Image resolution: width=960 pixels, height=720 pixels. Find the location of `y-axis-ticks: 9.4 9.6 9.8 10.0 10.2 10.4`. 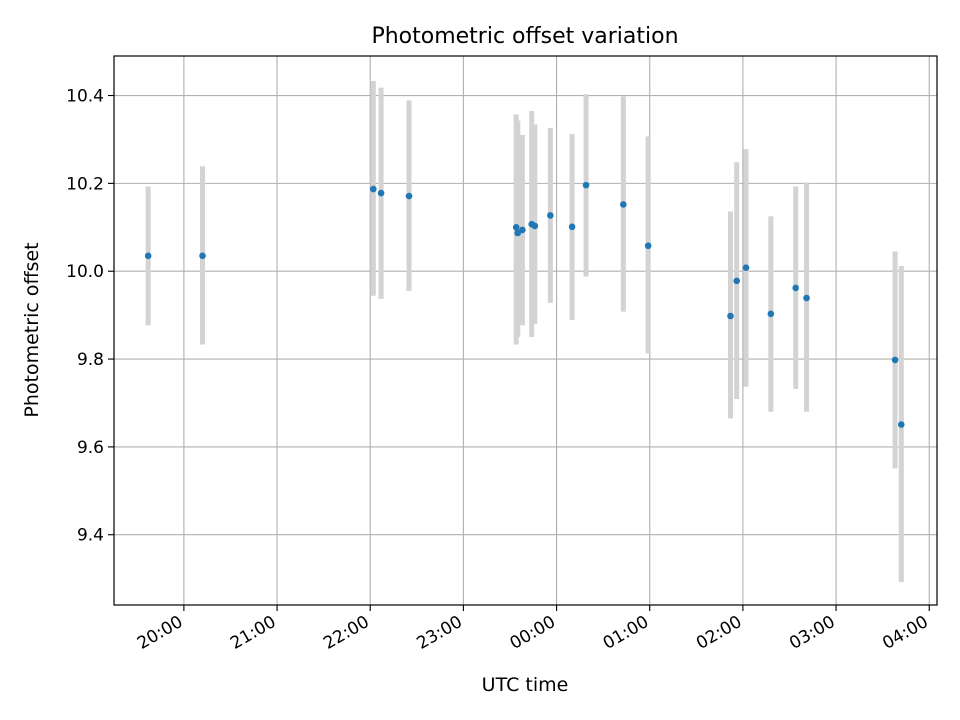

y-axis-ticks: 9.4 9.6 9.8 10.0 10.2 10.4 is located at coordinates (90, 316).